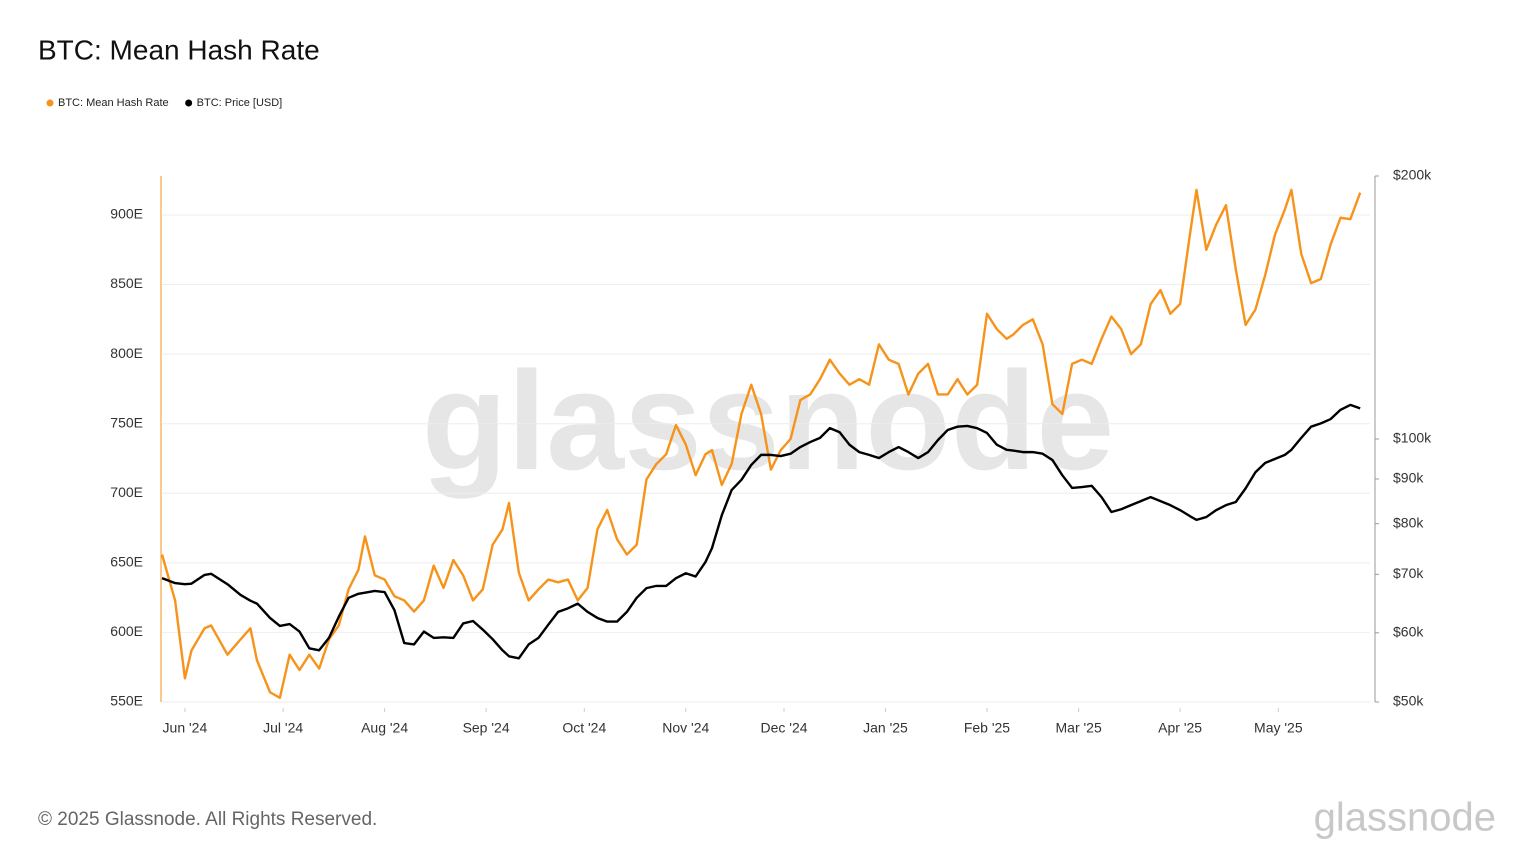 Image resolution: width=1536 pixels, height=864 pixels. What do you see at coordinates (126, 492) in the screenshot?
I see `y-tick-label: 700E` at bounding box center [126, 492].